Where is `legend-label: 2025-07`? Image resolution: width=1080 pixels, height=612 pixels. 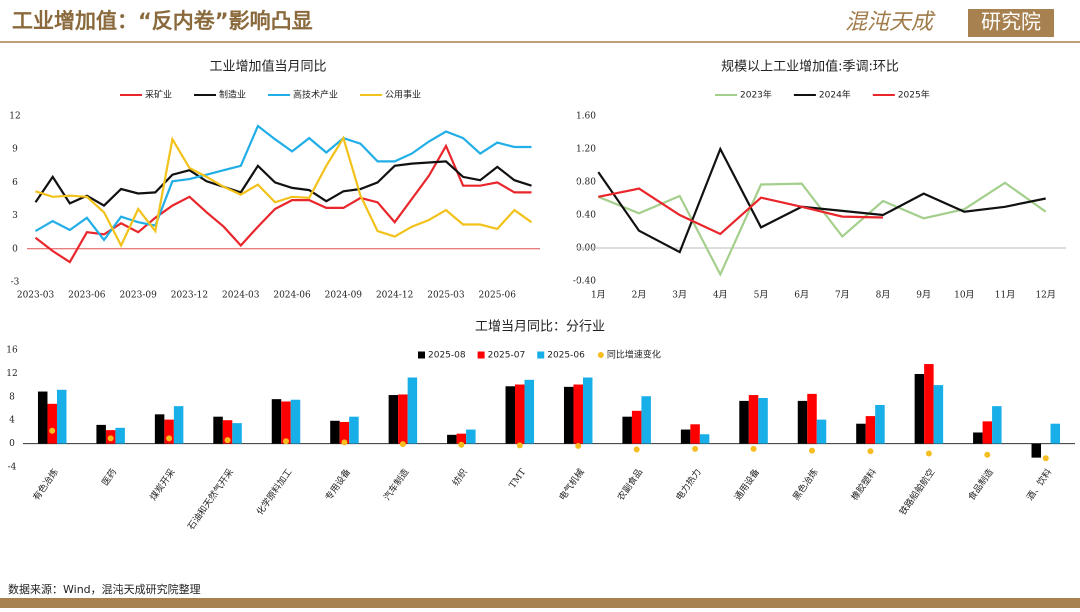 legend-label: 2025-07 is located at coordinates (507, 356).